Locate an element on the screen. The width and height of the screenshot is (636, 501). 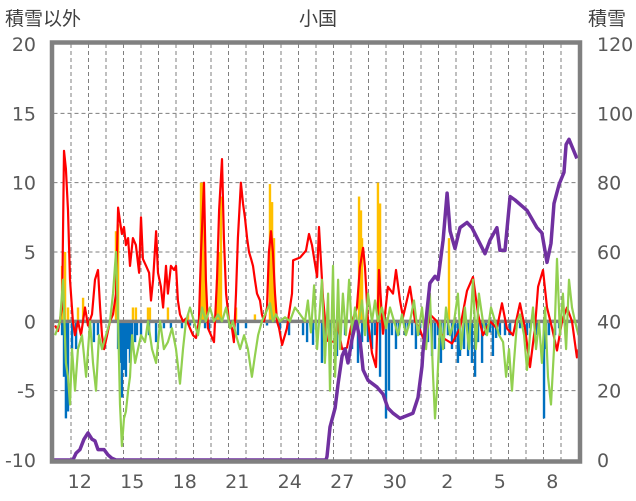
right-axis-title: 積雪 is located at coordinates (607, 19).